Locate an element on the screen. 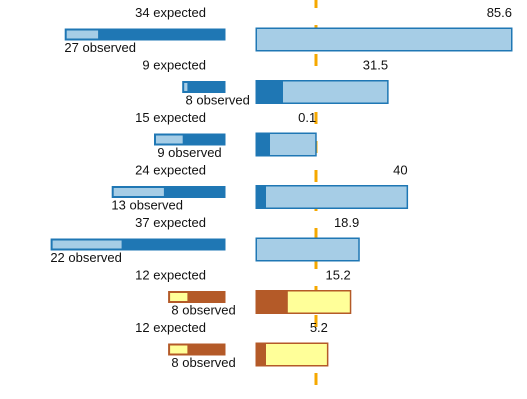 The height and width of the screenshot is (399, 527). observed-label: 9 observed is located at coordinates (189, 152).